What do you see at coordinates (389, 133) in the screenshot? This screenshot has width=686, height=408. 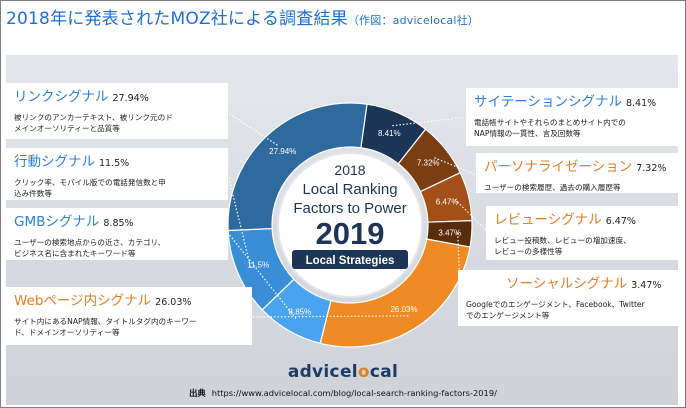 I see `slice-value-label: 8.41%` at bounding box center [389, 133].